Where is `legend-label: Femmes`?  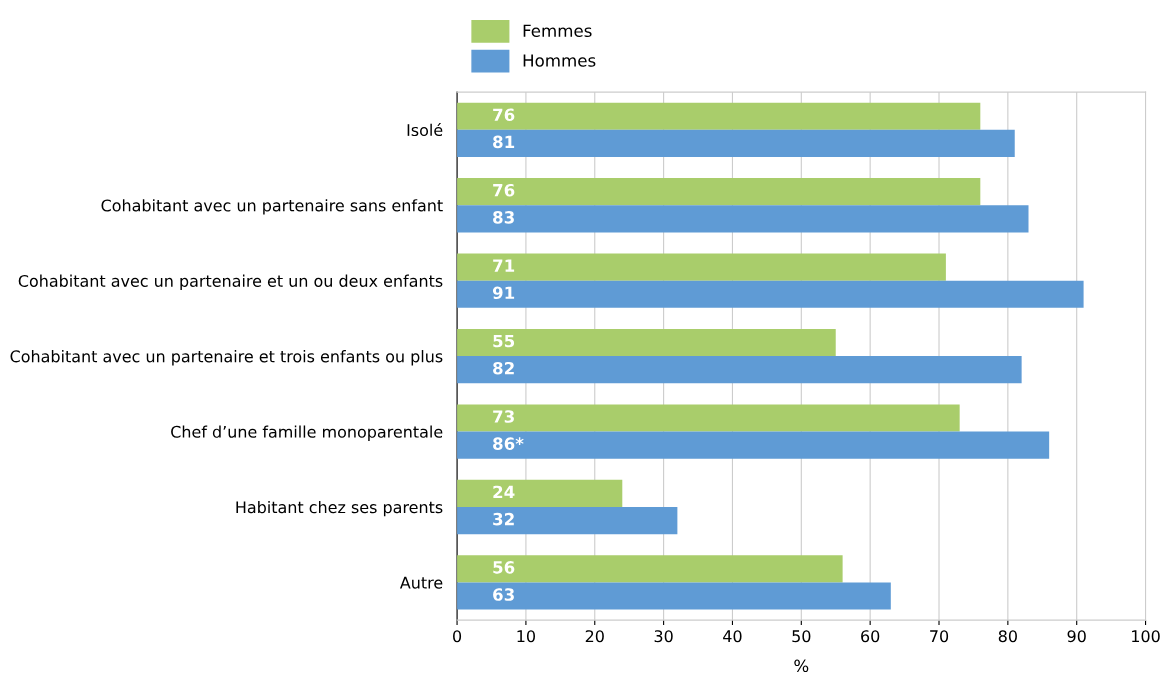 legend-label: Femmes is located at coordinates (557, 31).